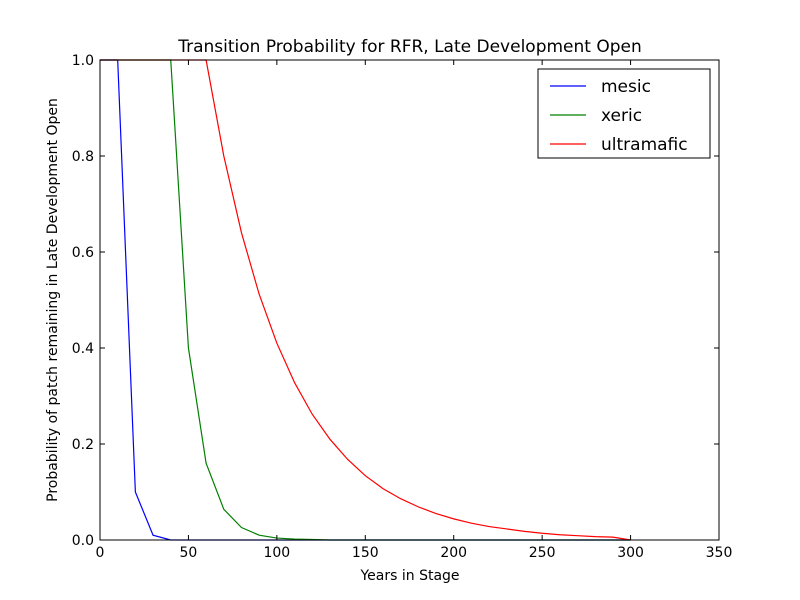  I want to click on x-tick-label: 250, so click(542, 553).